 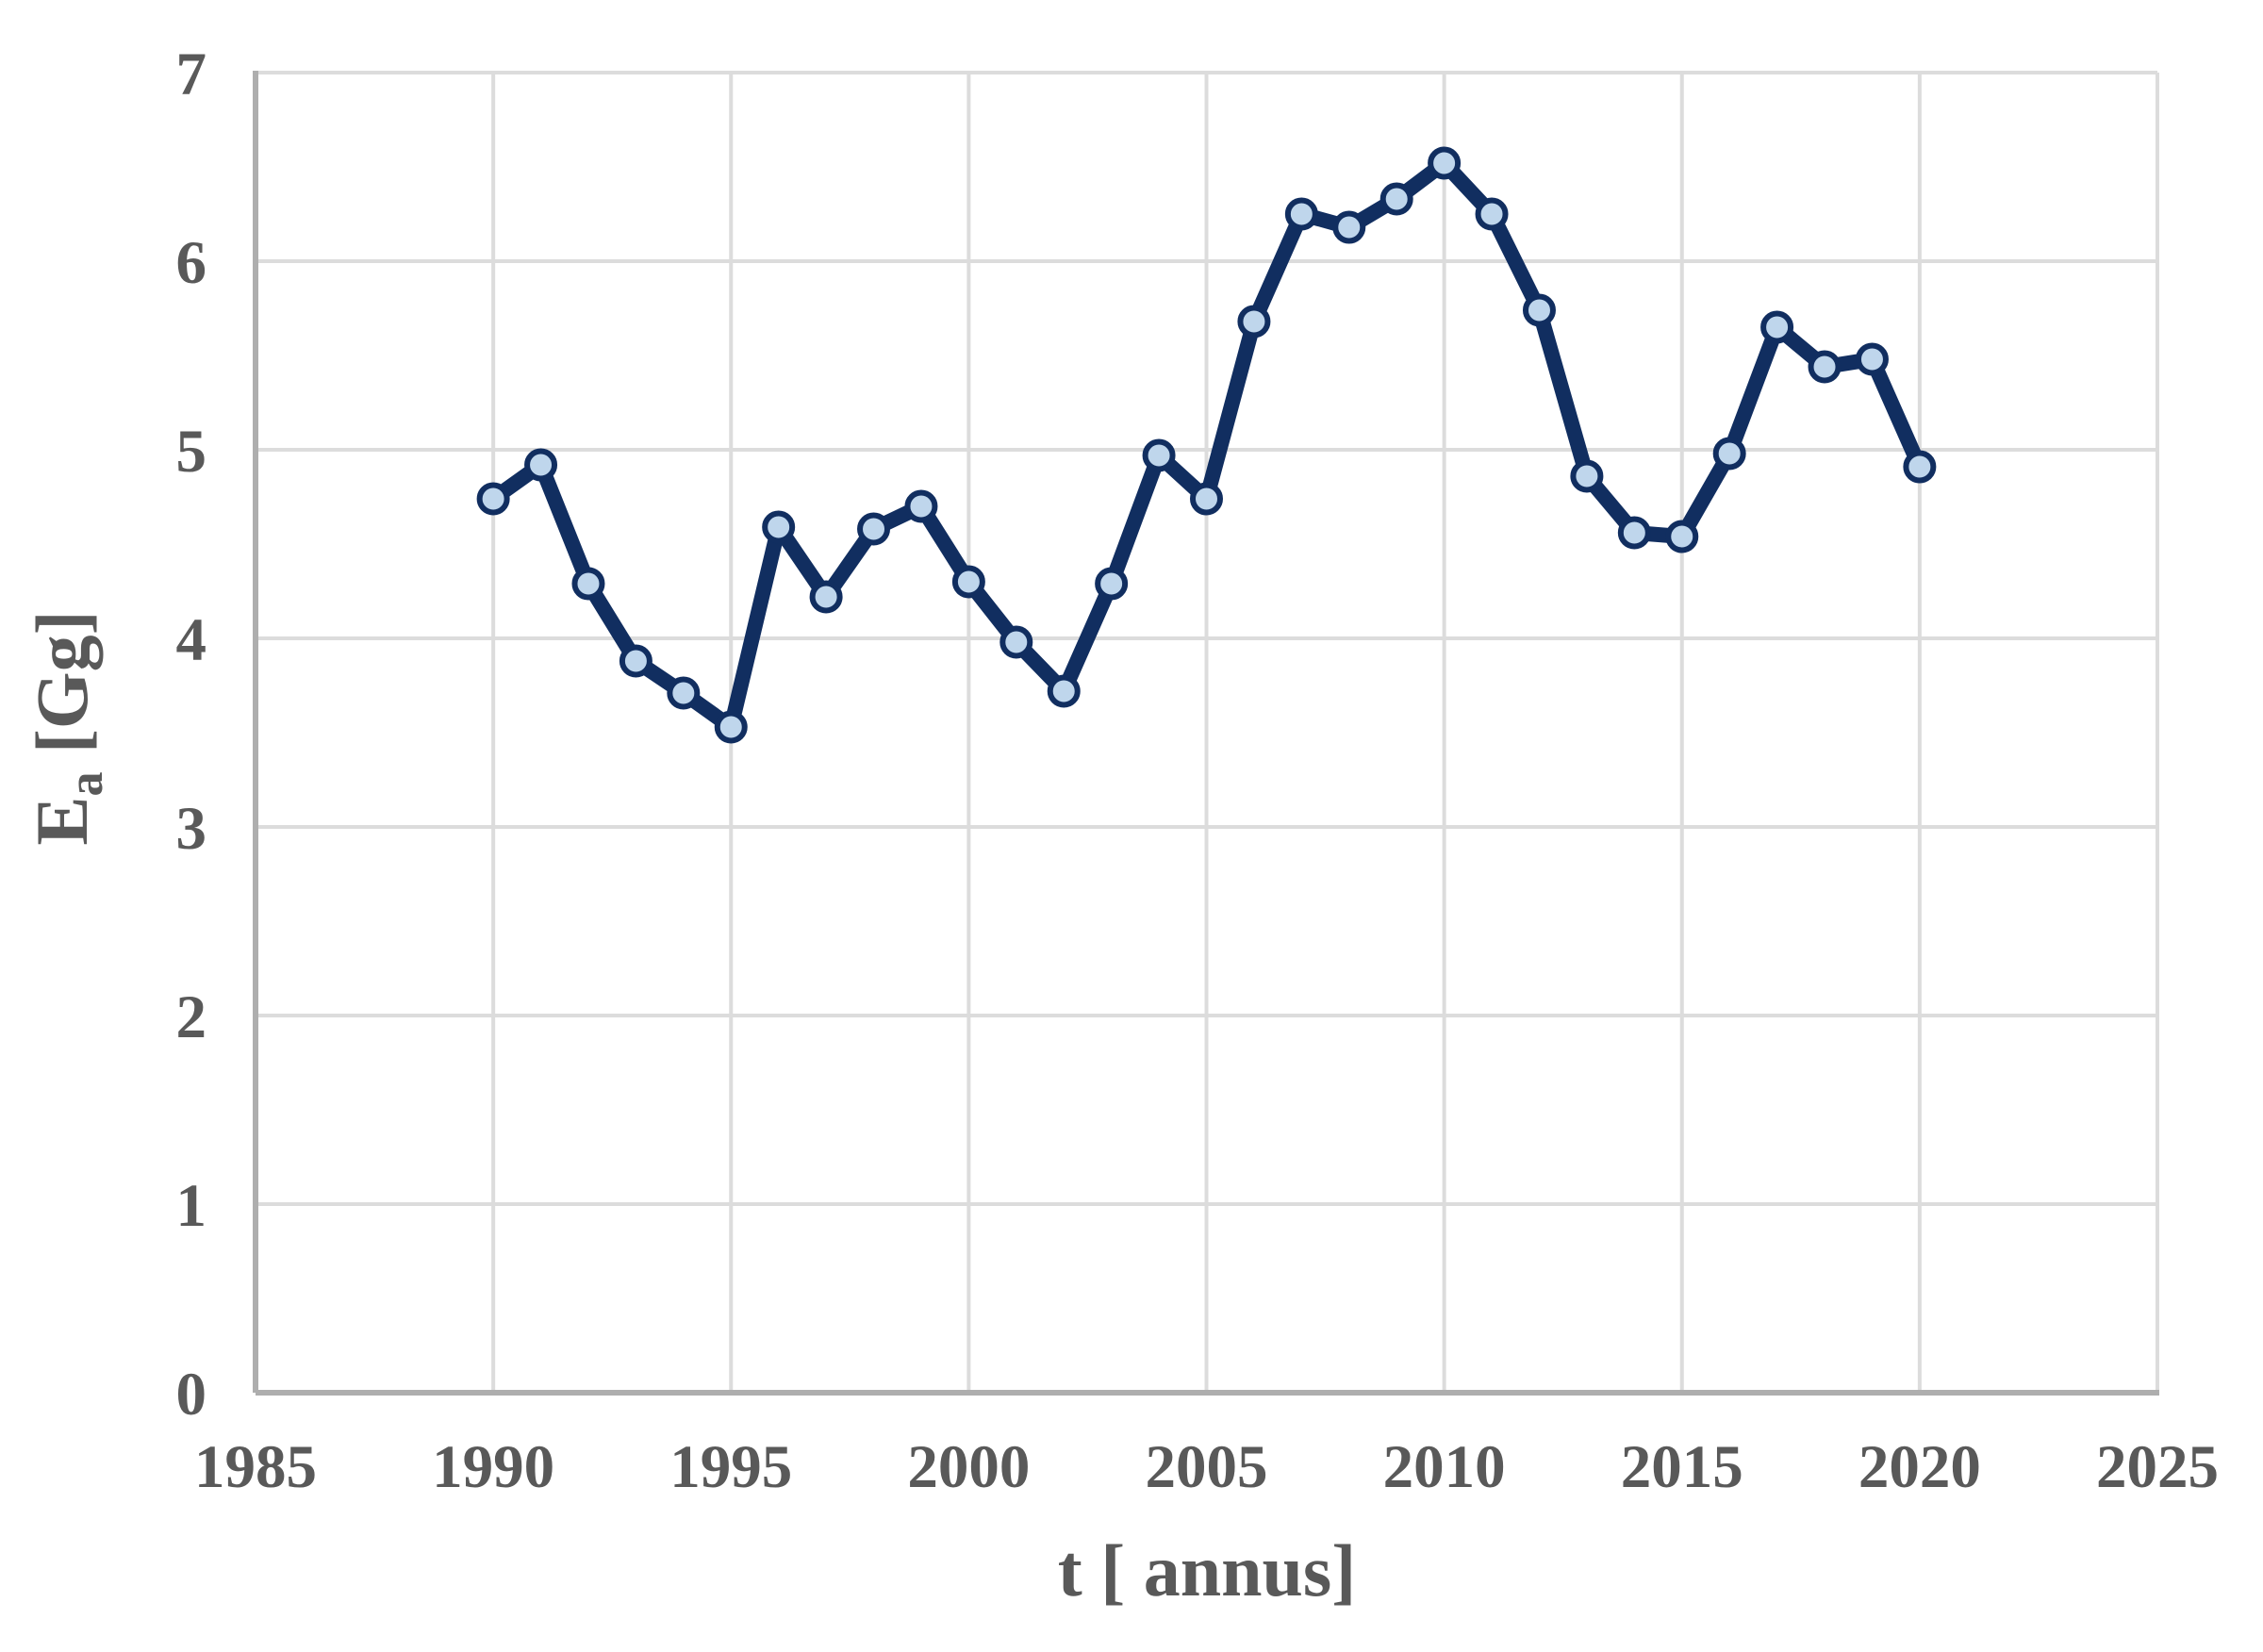 What do you see at coordinates (191, 1395) in the screenshot?
I see `y-tick-label: 0` at bounding box center [191, 1395].